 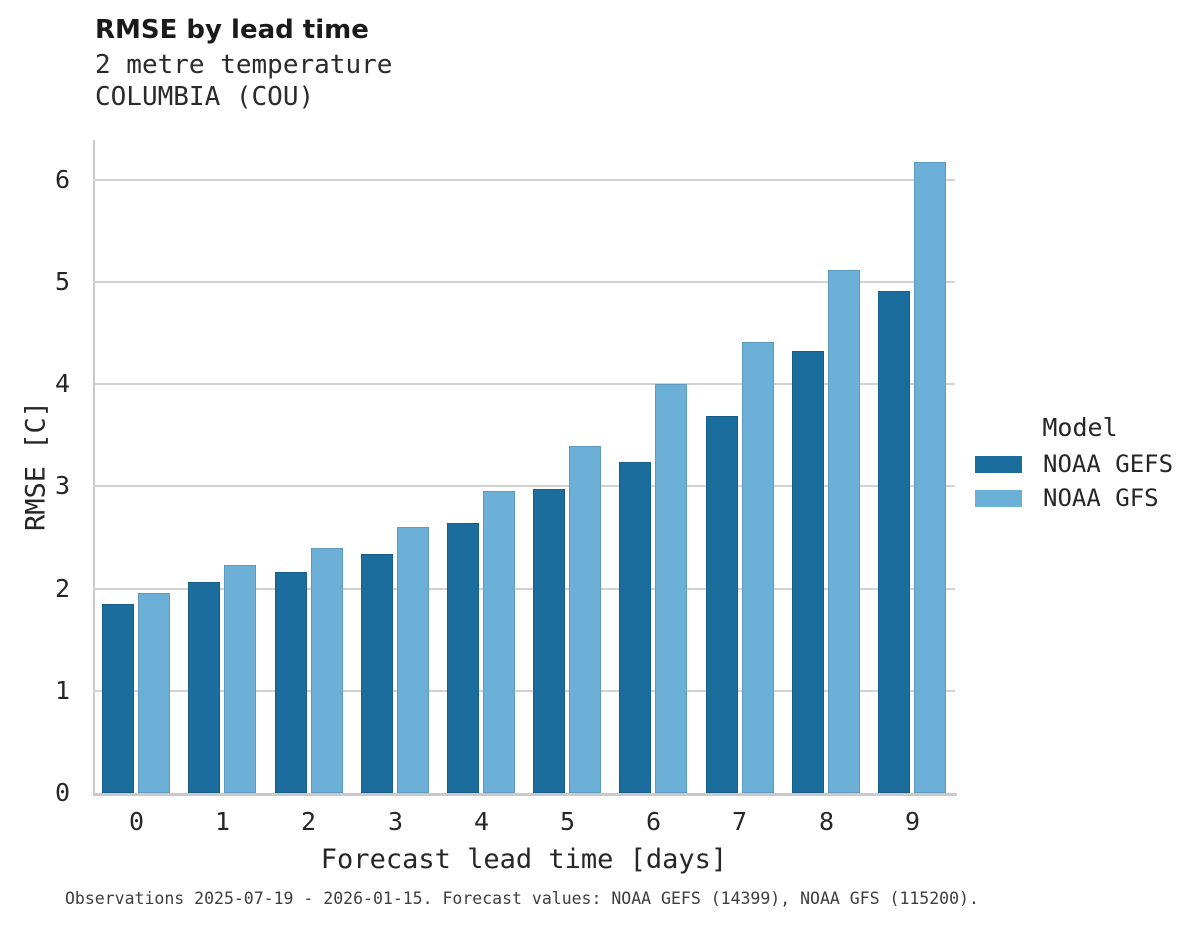 I want to click on y-tick-label-1: 1, so click(x=62, y=690).